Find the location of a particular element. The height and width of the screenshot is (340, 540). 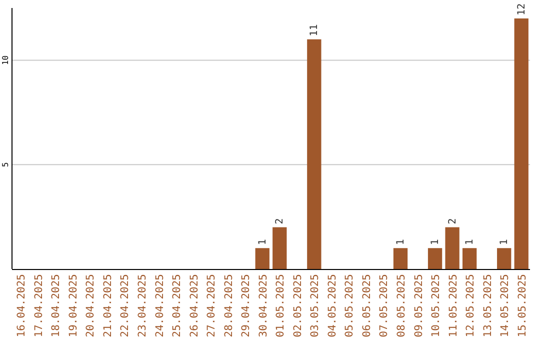

x-tick-label: 26.04.2025 is located at coordinates (194, 306).